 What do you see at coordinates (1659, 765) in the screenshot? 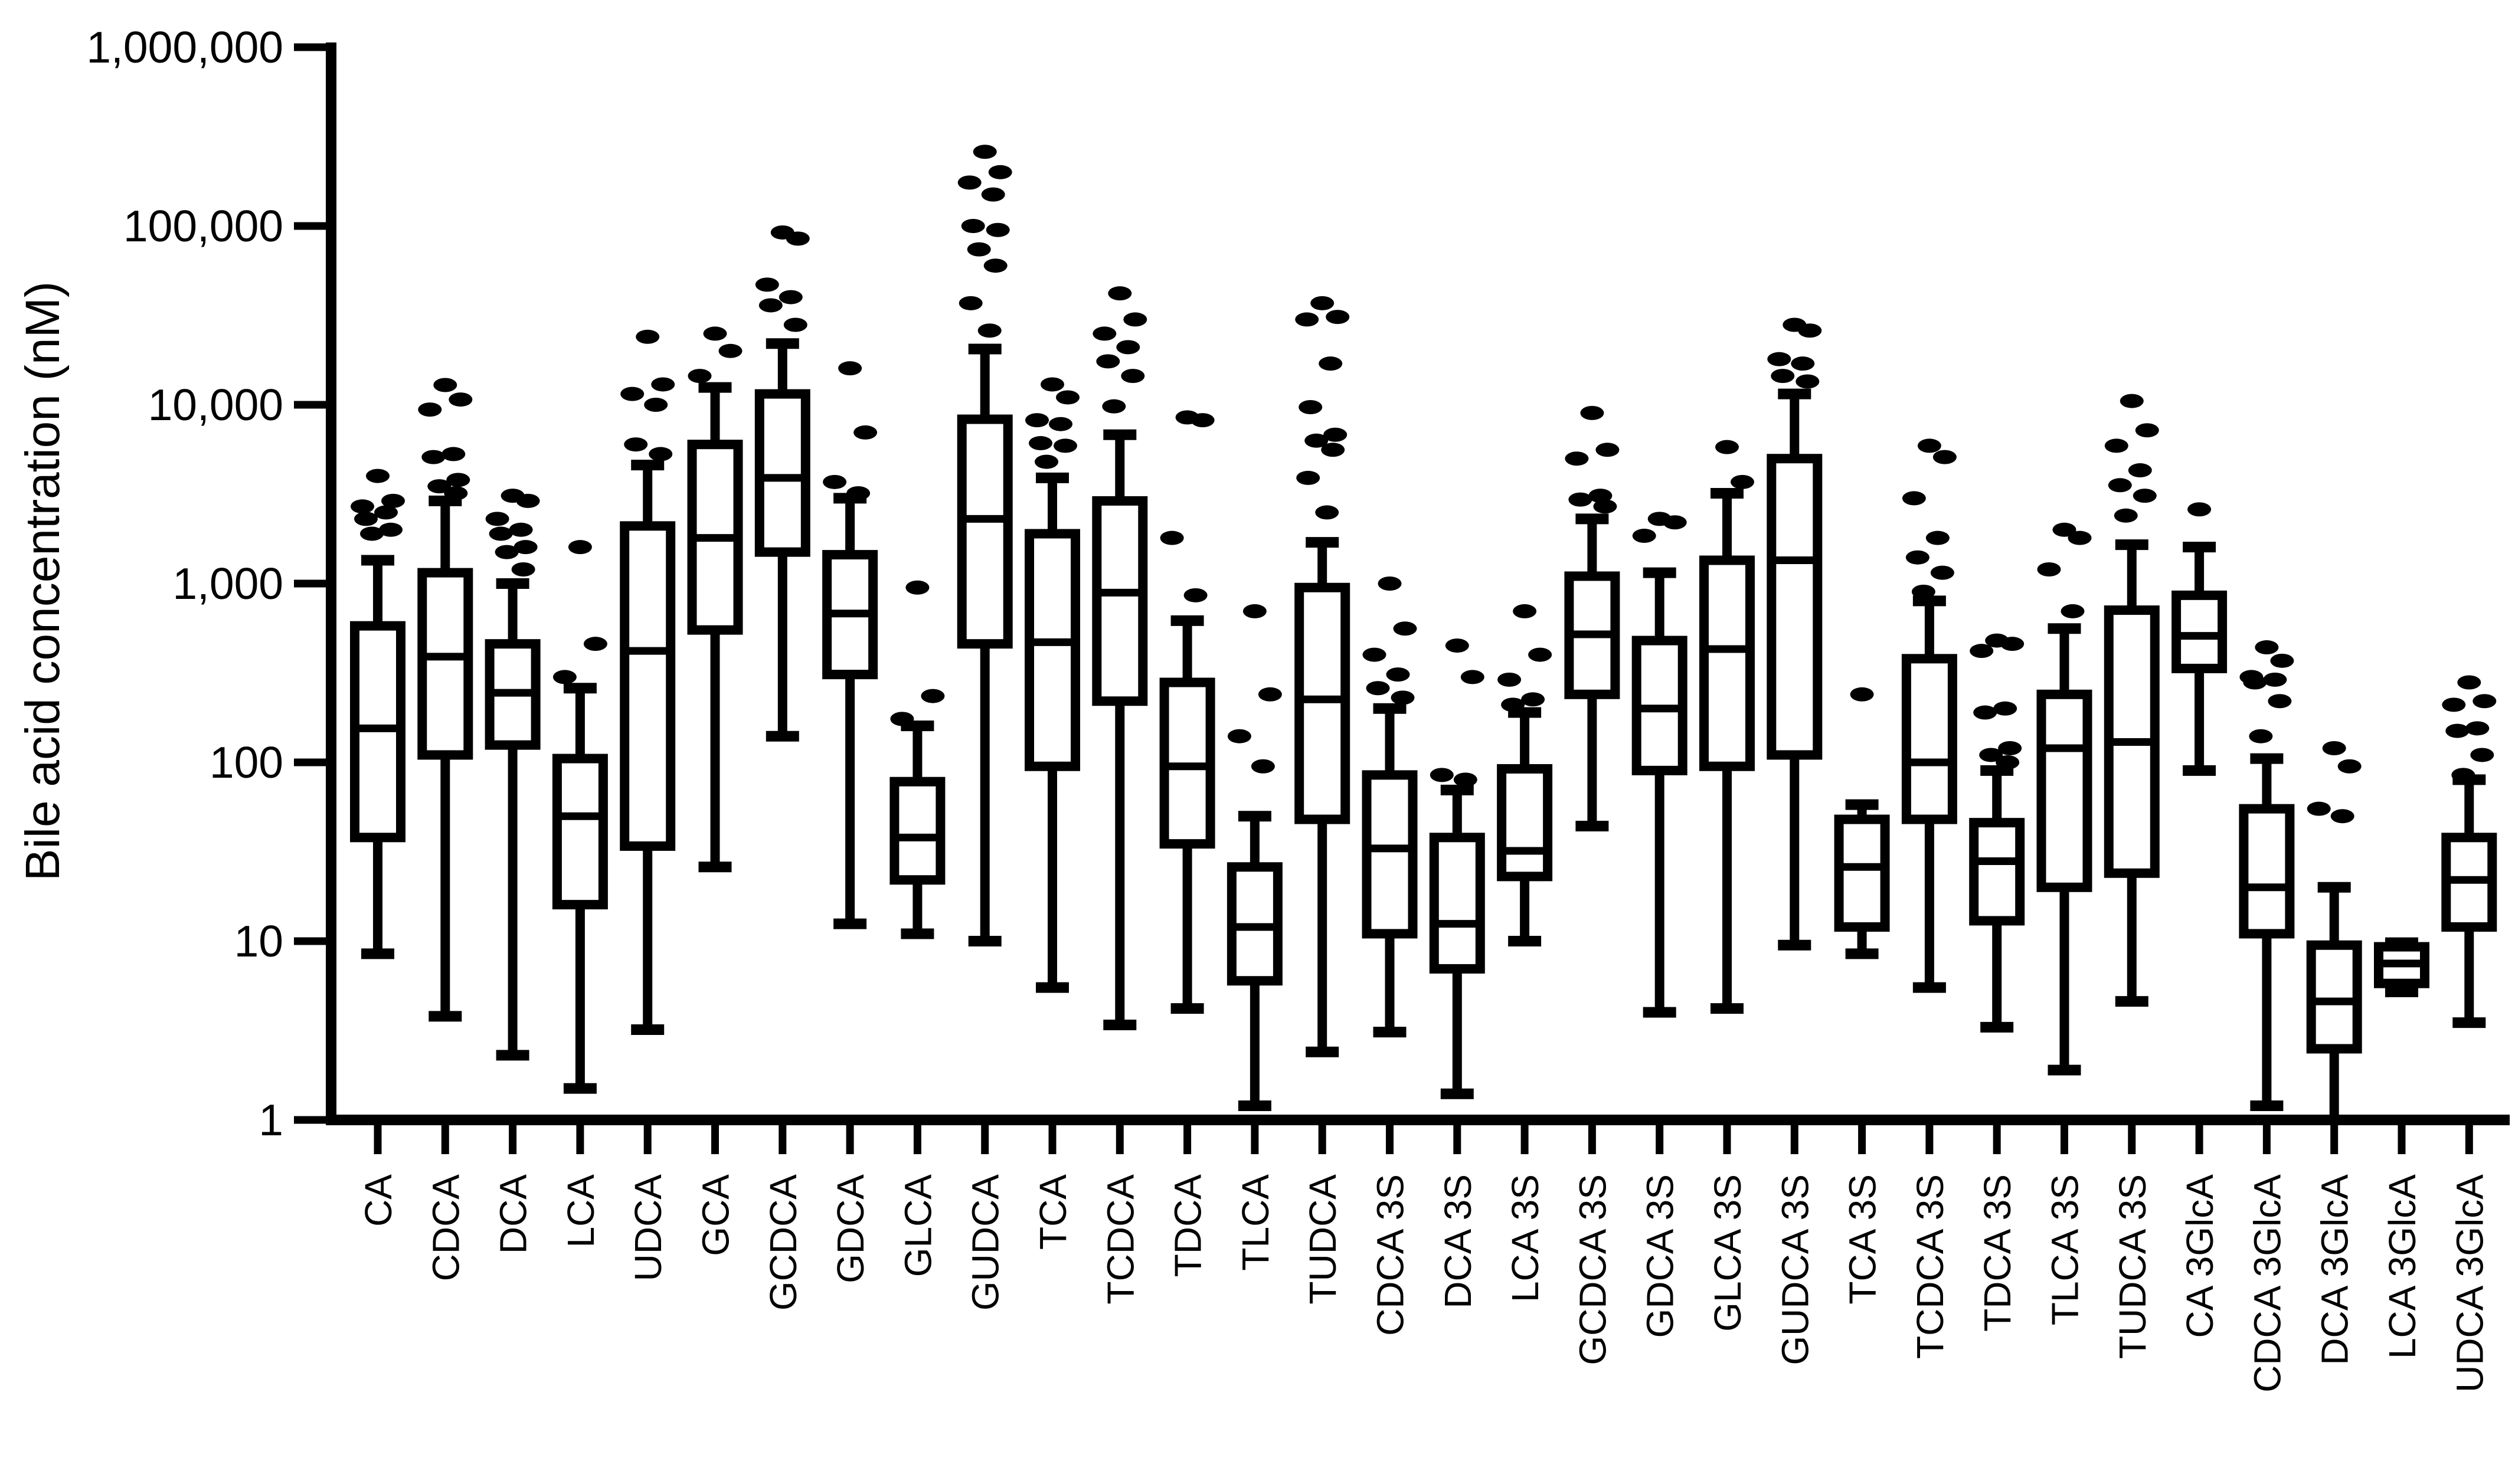
I see `box-group-GDCA-3S` at bounding box center [1659, 765].